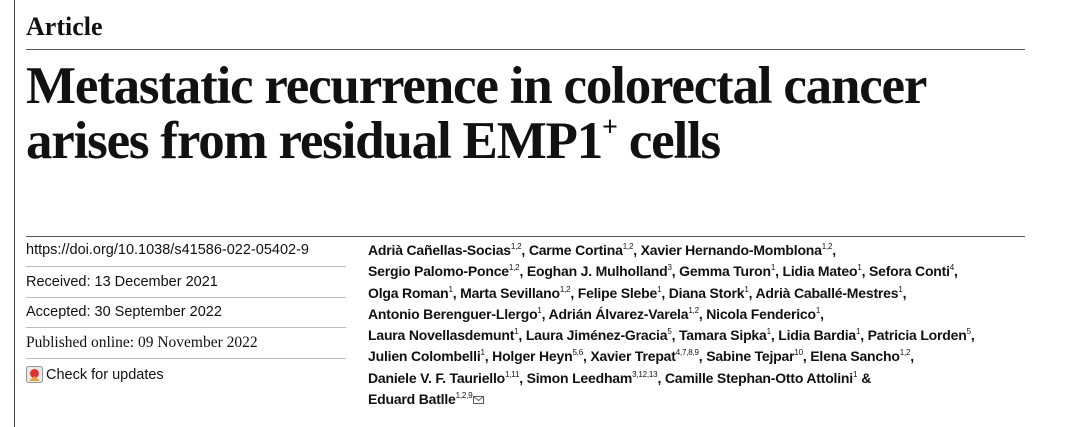 The width and height of the screenshot is (1080, 427). I want to click on author: Adrià Caballé-Mestres1, so click(828, 293).